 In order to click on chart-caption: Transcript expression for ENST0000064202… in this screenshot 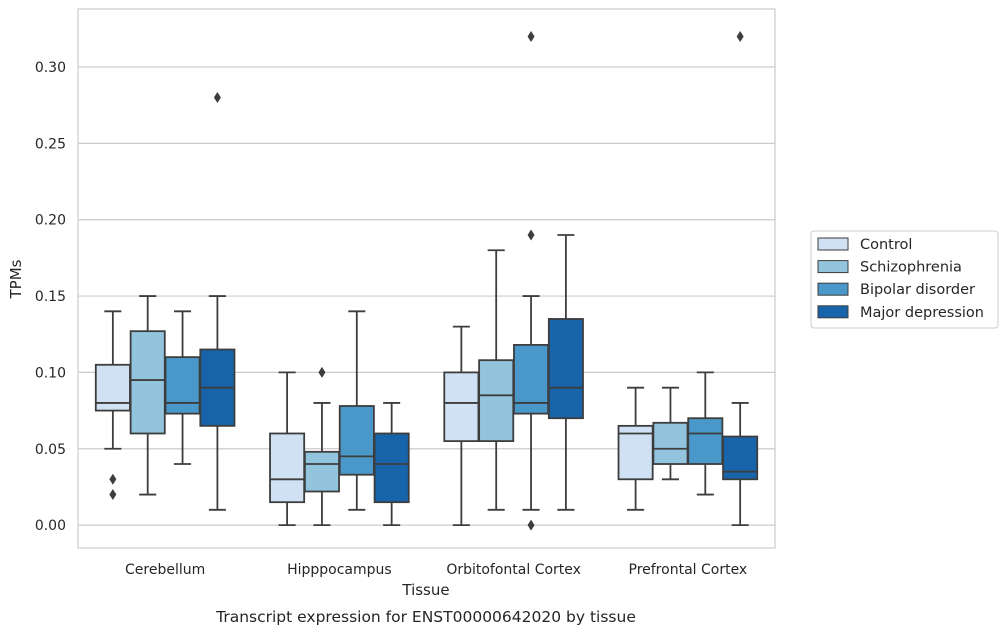, I will do `click(425, 617)`.